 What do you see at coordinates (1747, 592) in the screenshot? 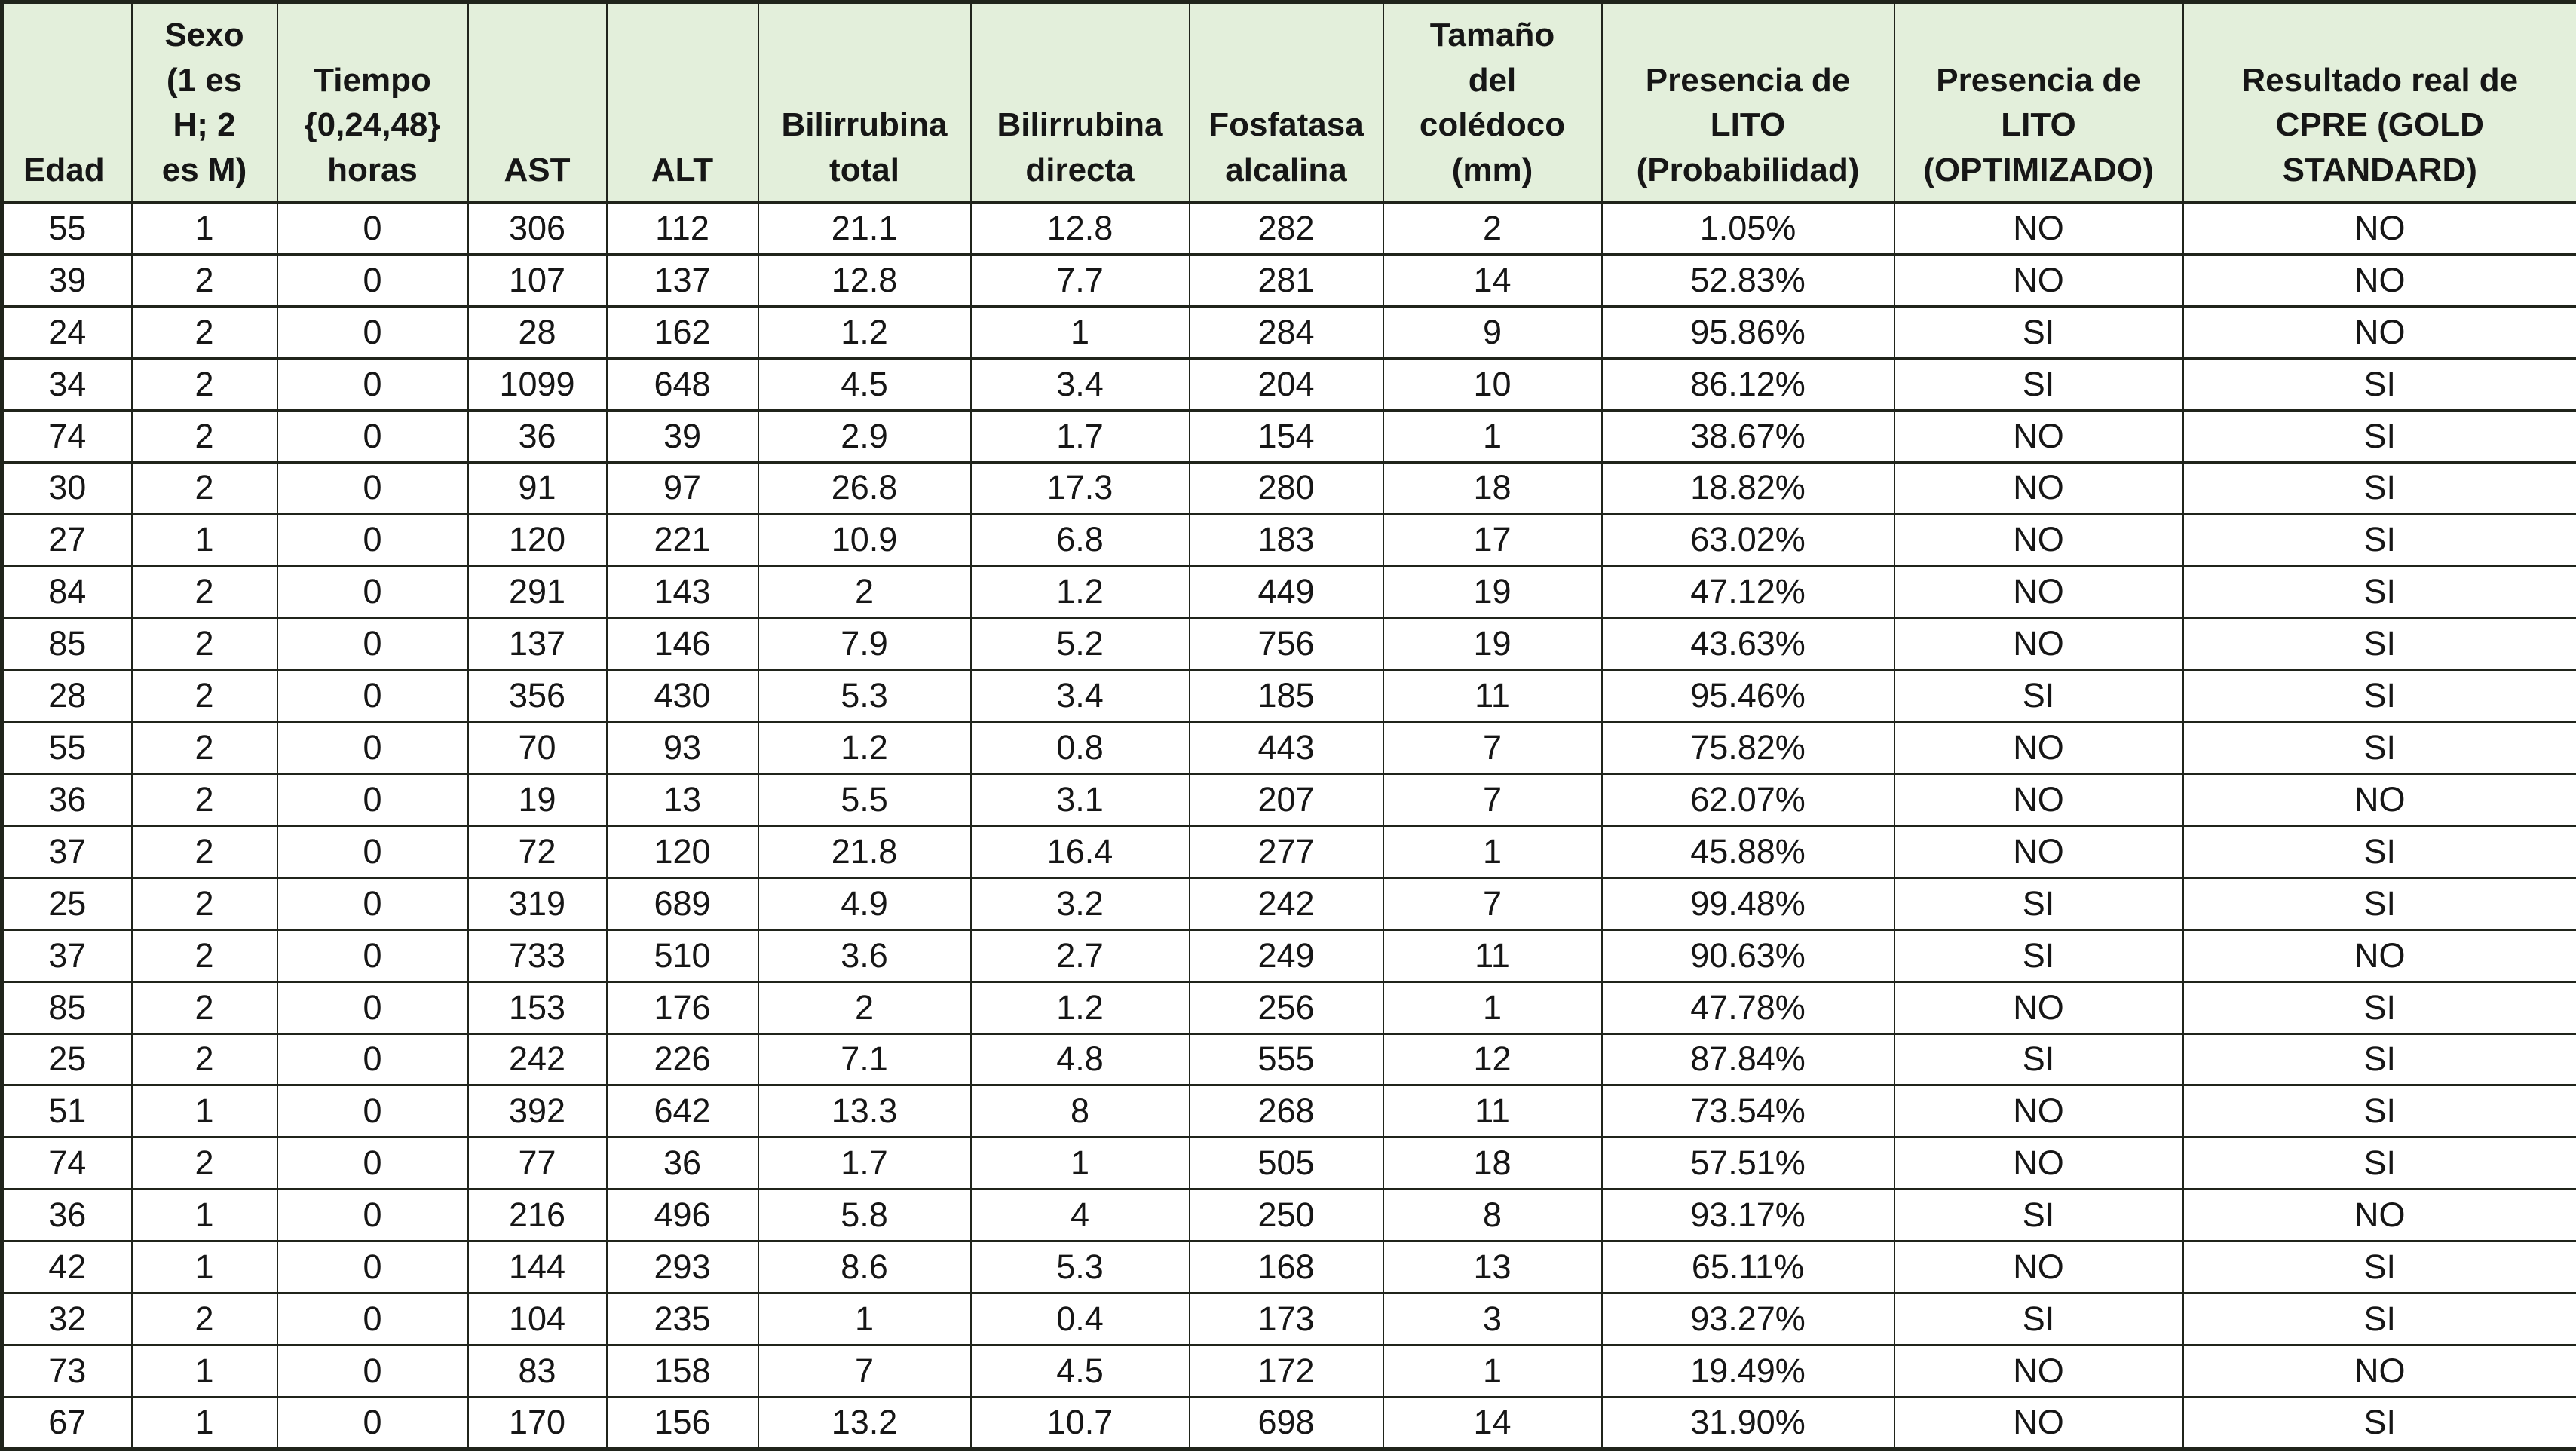
I see `cell: 47.12%` at bounding box center [1747, 592].